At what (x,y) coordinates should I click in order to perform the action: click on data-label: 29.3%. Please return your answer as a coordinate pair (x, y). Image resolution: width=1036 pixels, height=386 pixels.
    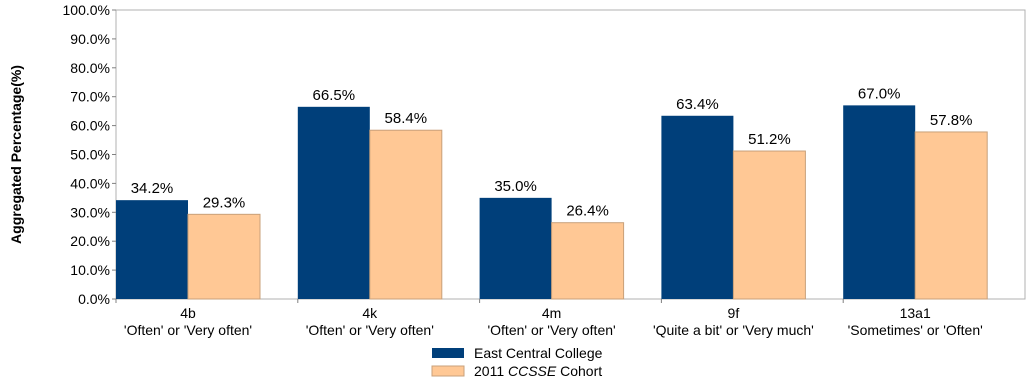
    Looking at the image, I should click on (224, 202).